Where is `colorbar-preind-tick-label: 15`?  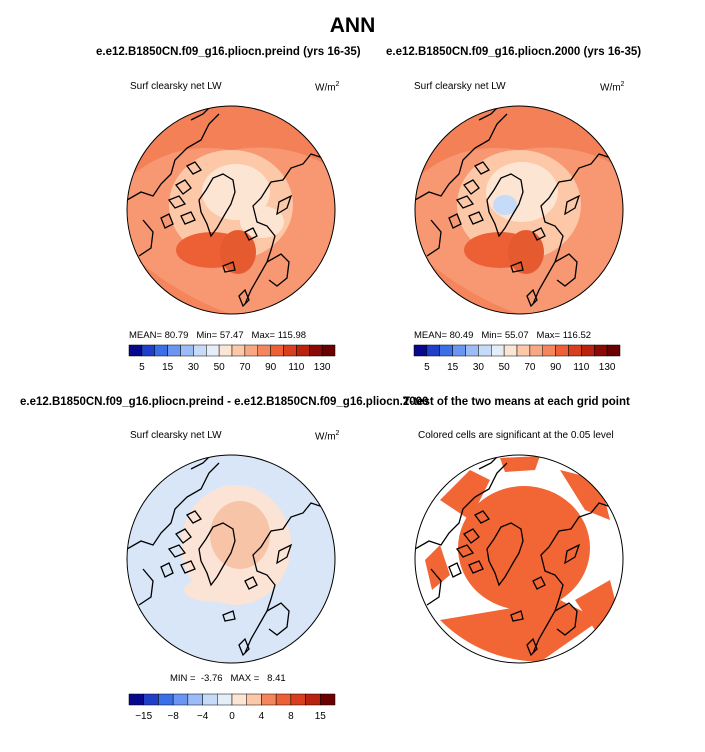
colorbar-preind-tick-label: 15 is located at coordinates (168, 367).